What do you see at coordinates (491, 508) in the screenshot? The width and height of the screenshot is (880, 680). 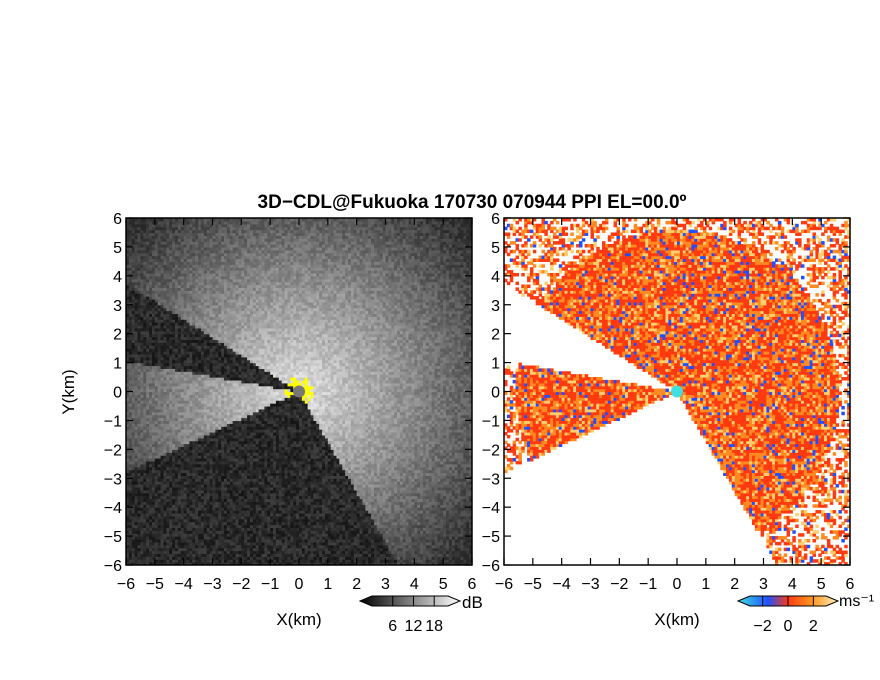 I see `velocity-ytick-label: −4` at bounding box center [491, 508].